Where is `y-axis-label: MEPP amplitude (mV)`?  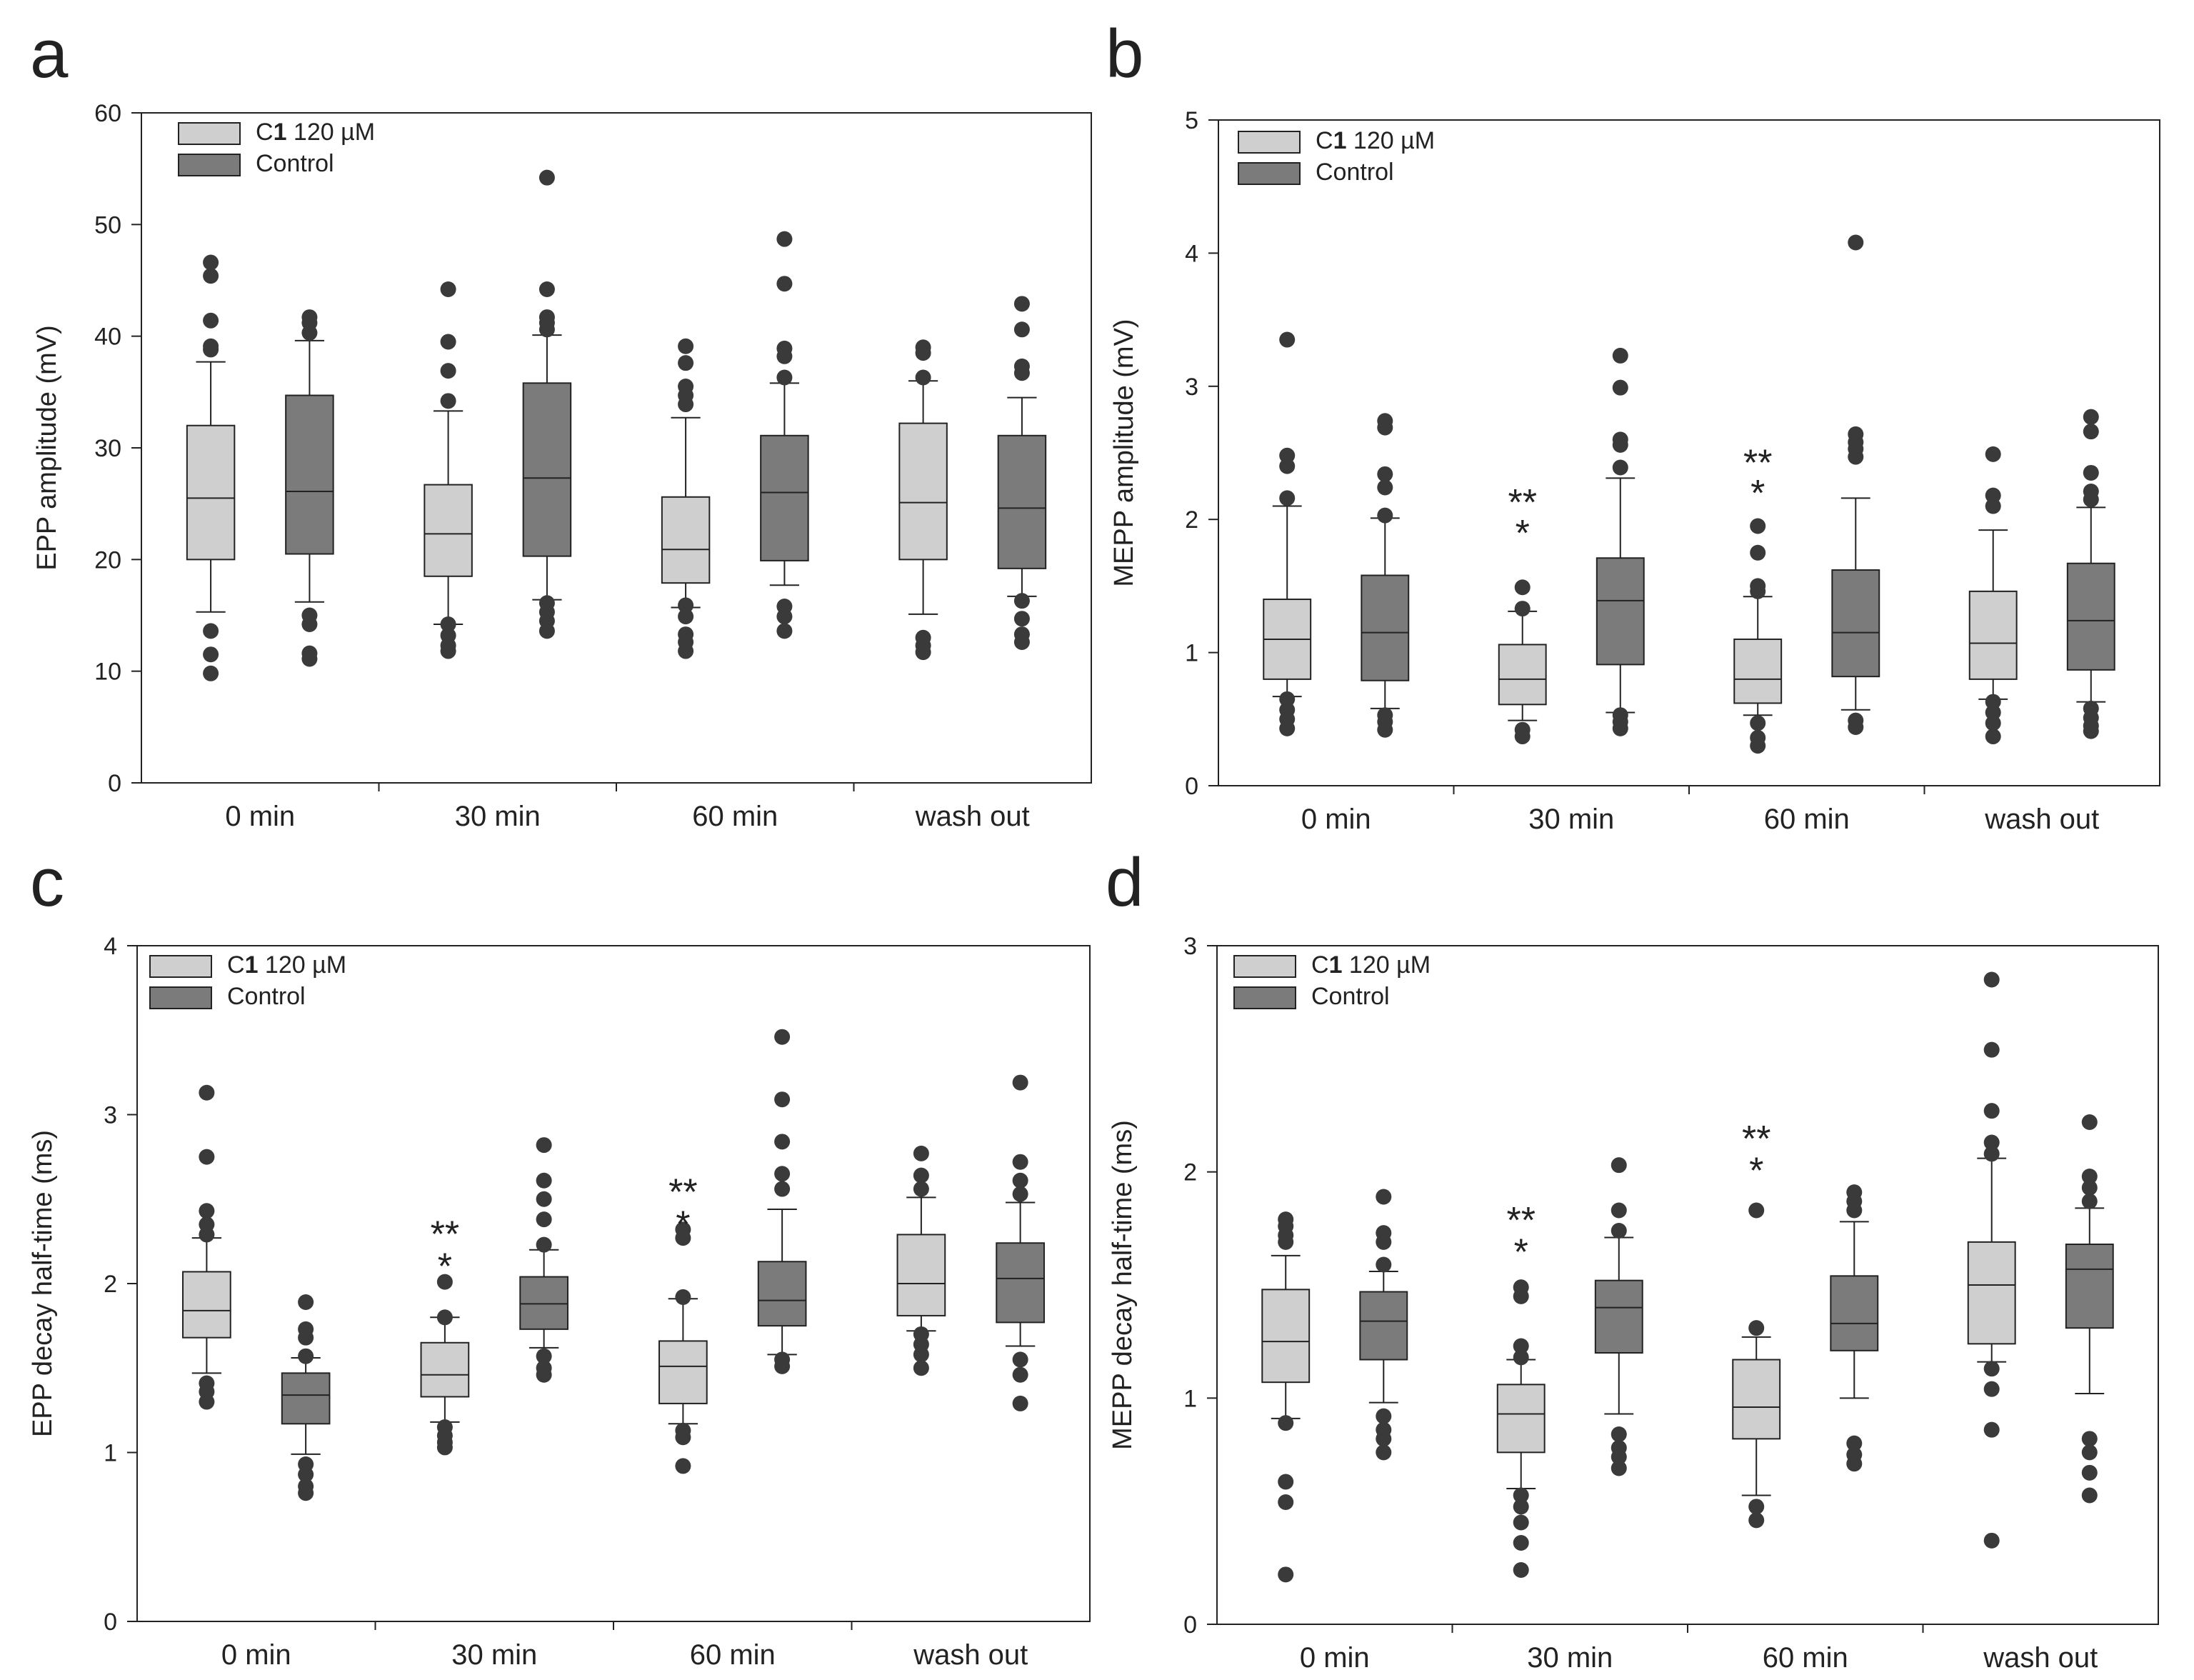 y-axis-label: MEPP amplitude (mV) is located at coordinates (1124, 452).